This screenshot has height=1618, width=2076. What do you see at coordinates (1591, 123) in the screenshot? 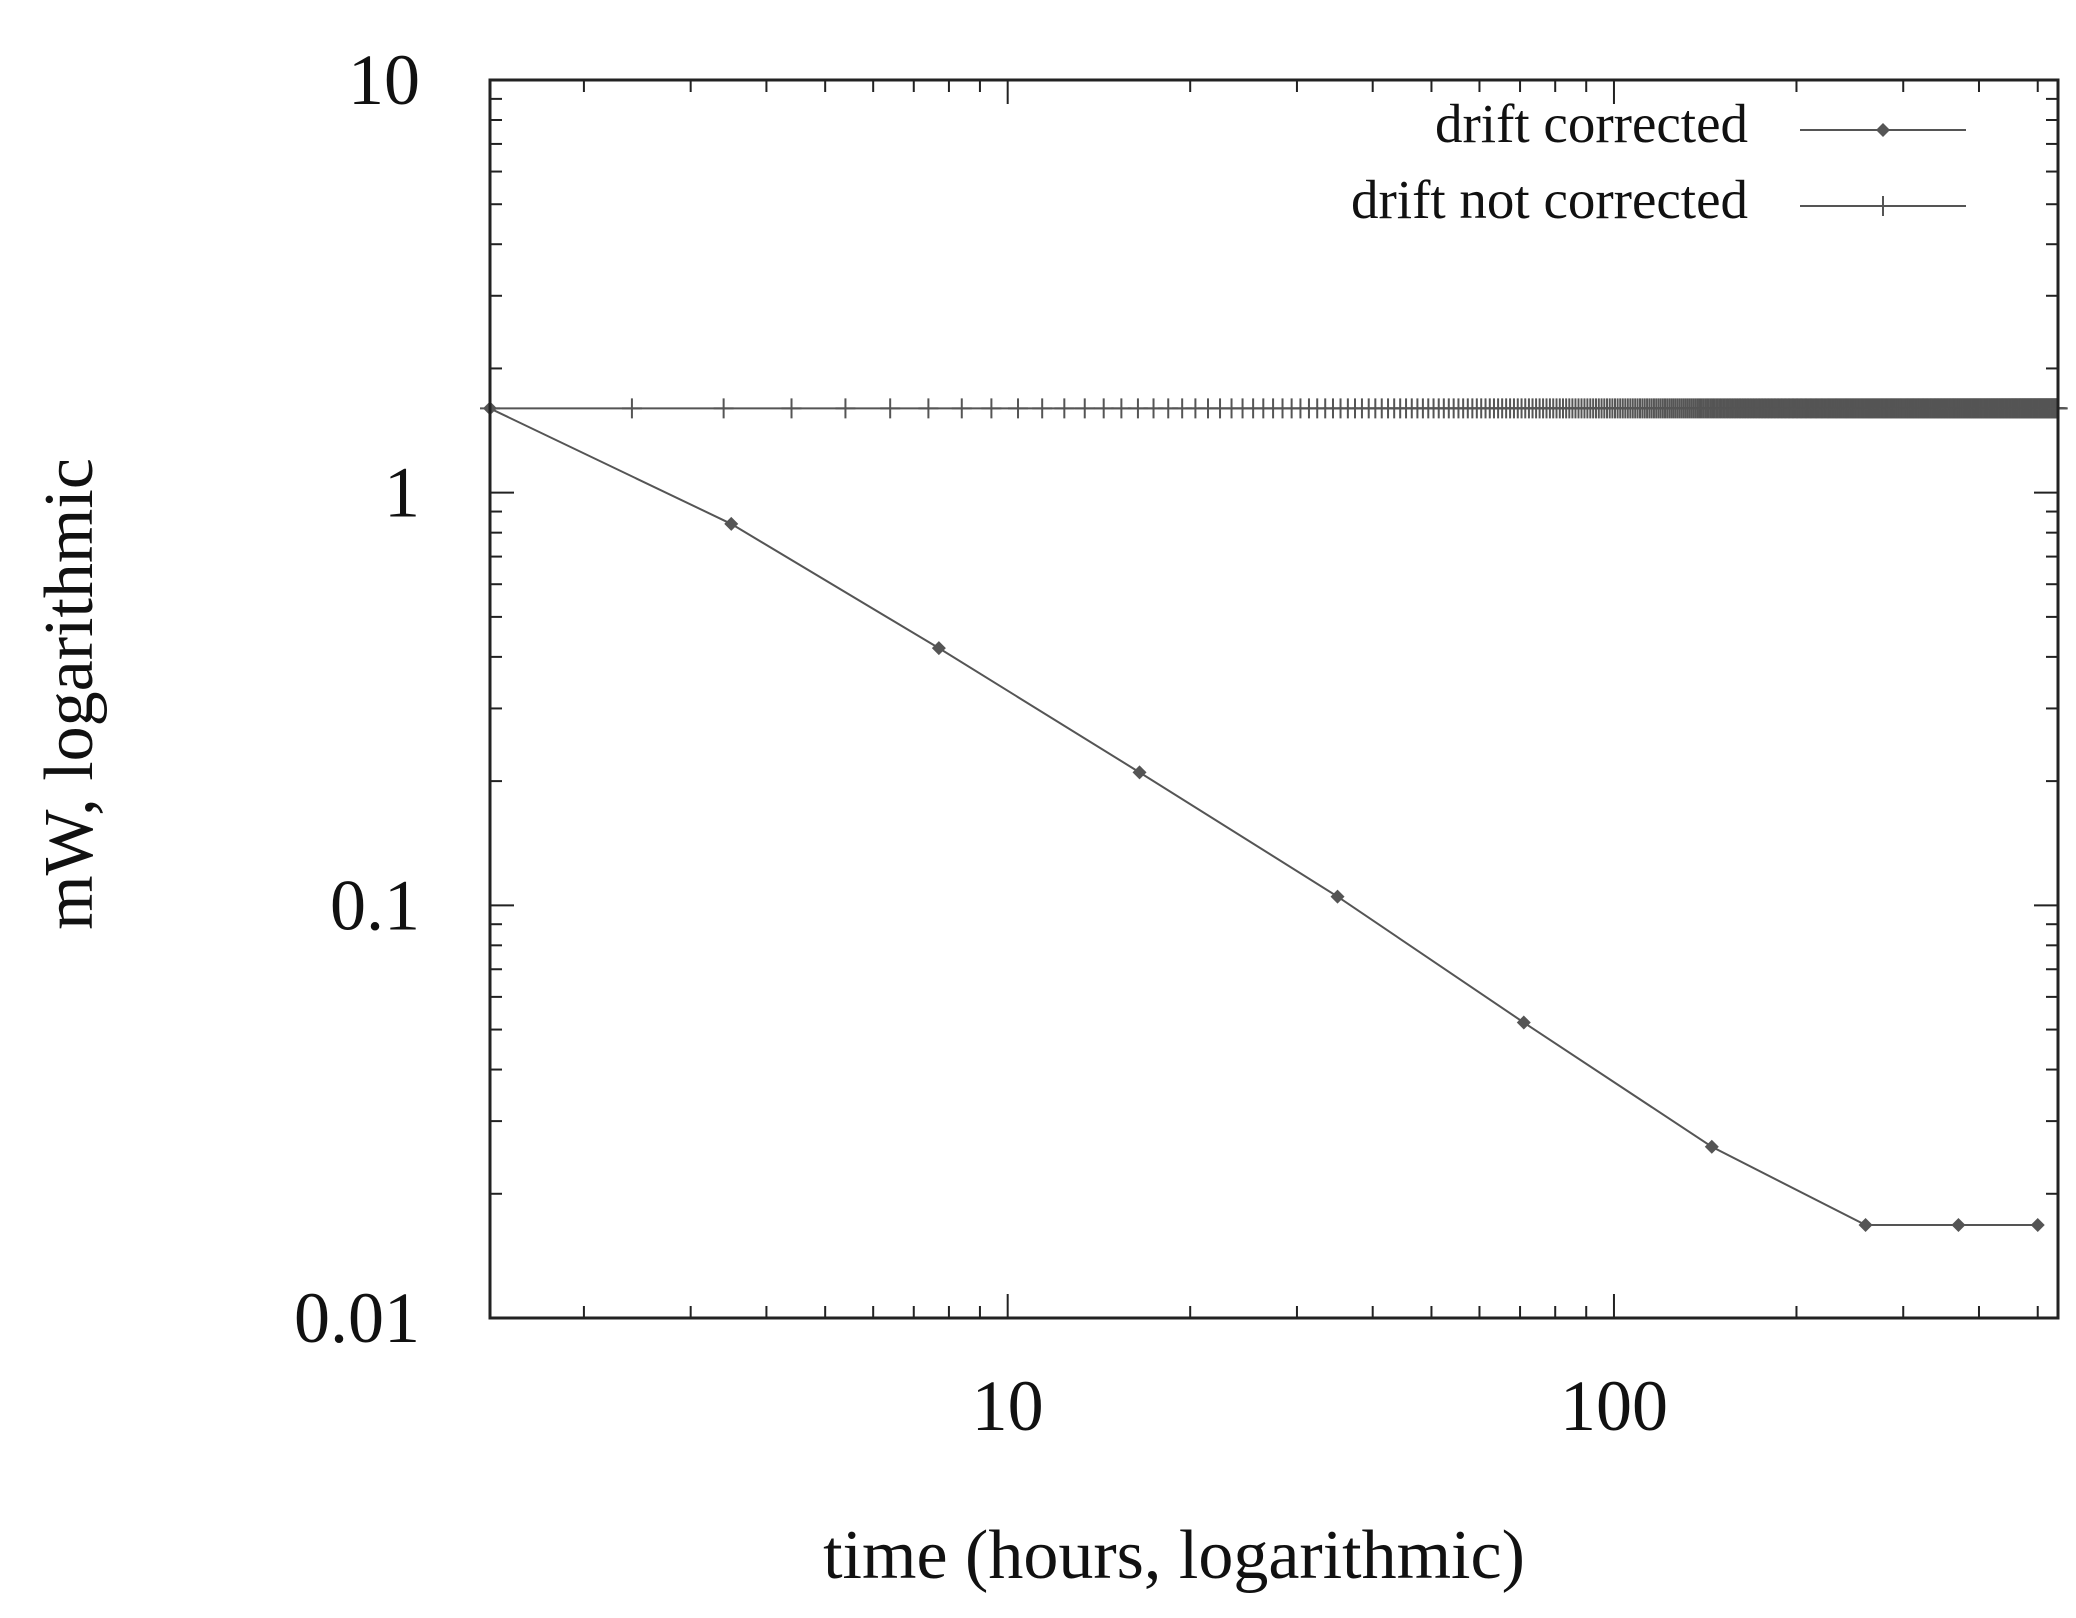
I see `legend-label-drift-corrected: drift corrected` at bounding box center [1591, 123].